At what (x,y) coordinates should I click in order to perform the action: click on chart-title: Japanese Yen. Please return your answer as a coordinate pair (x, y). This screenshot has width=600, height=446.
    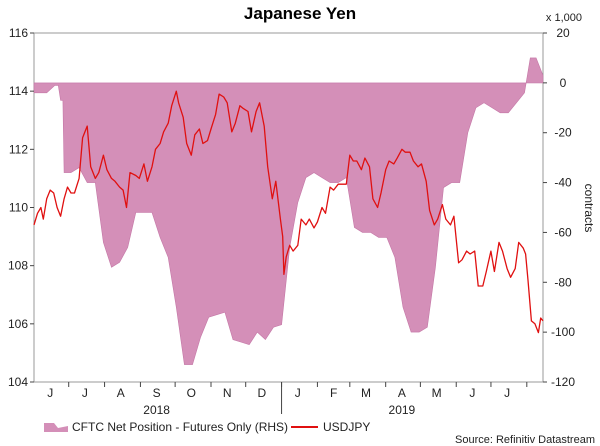
    Looking at the image, I should click on (300, 13).